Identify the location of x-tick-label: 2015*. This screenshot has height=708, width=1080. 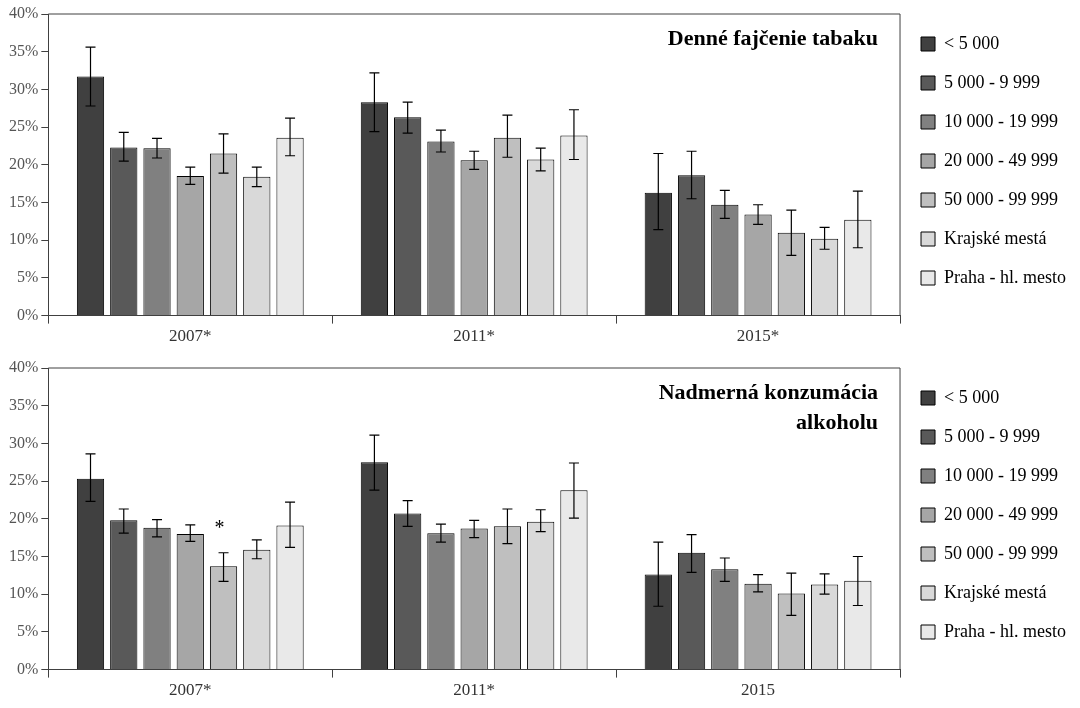
(758, 336).